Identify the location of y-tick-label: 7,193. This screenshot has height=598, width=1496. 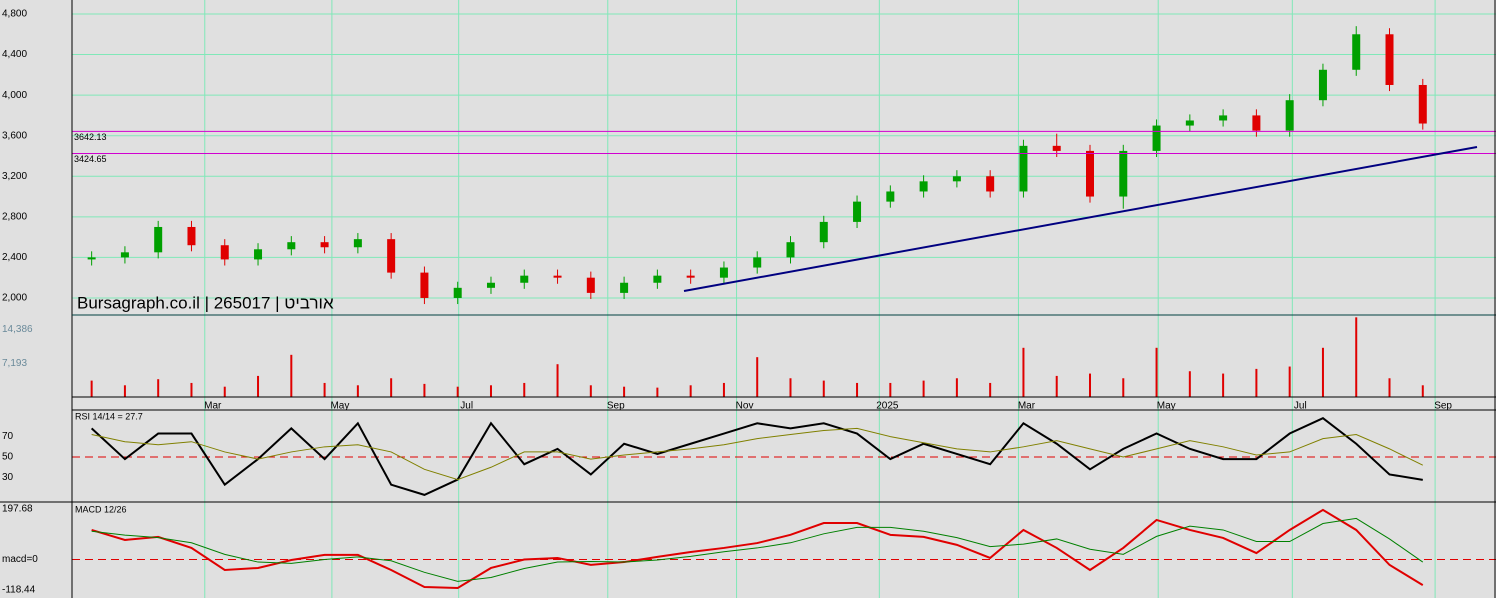
(14, 363).